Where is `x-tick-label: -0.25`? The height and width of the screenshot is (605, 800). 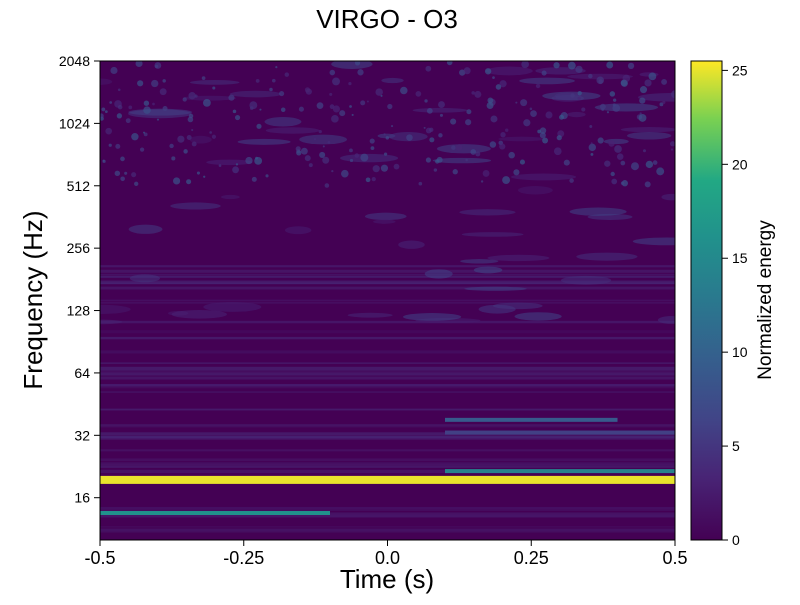
x-tick-label: -0.25 is located at coordinates (243, 558).